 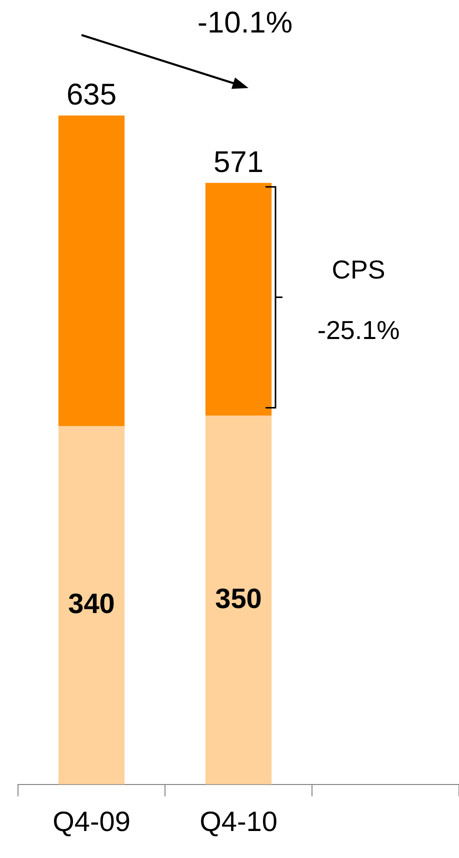 I want to click on text: -10.1%, so click(x=245, y=23).